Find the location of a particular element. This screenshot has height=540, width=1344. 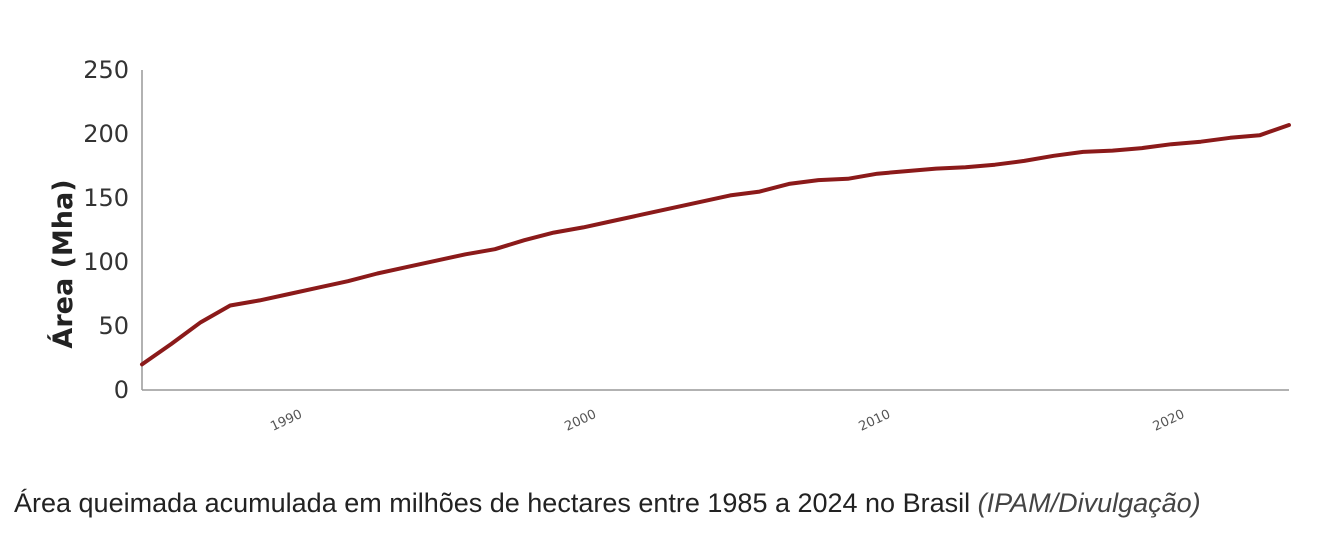

y-axis-ticks: 0 50 100 150 200 250 is located at coordinates (106, 230).